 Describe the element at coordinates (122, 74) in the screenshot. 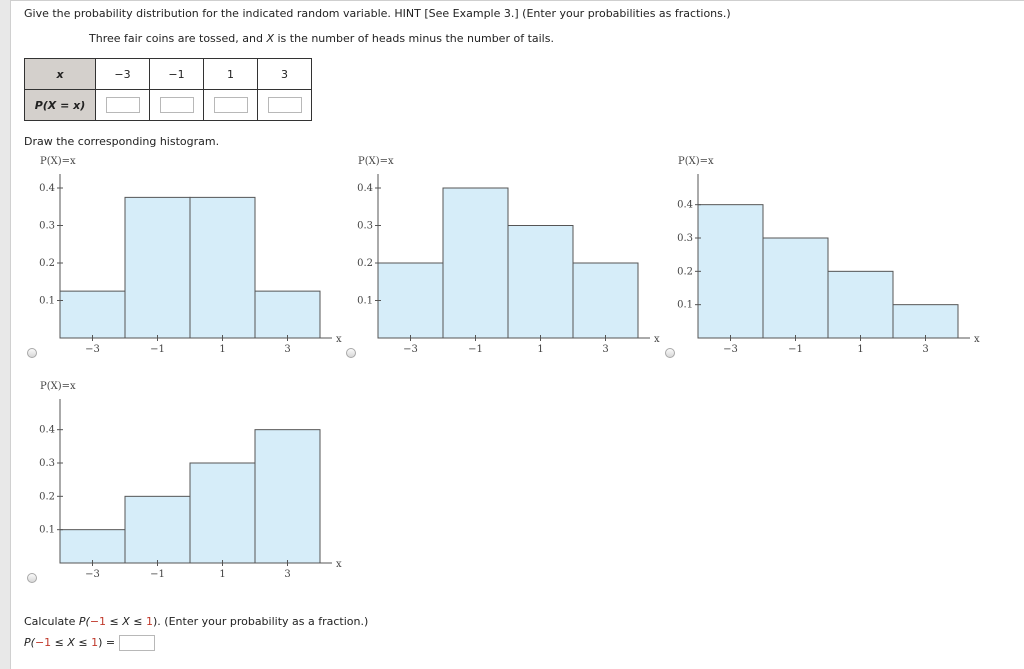

I see `x-value-cell: −3` at that location.